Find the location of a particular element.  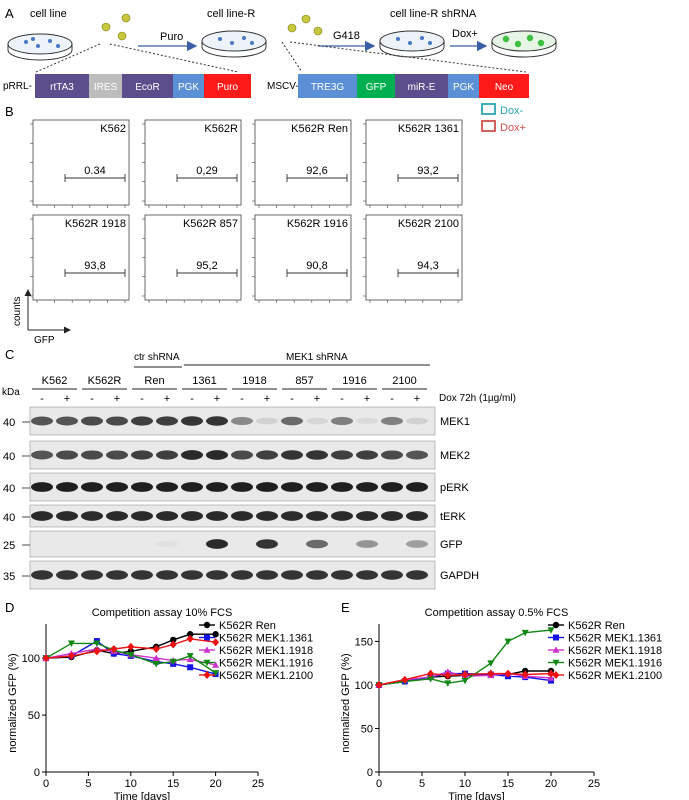

blot-strip: GAPDH 35 is located at coordinates (241, 575).